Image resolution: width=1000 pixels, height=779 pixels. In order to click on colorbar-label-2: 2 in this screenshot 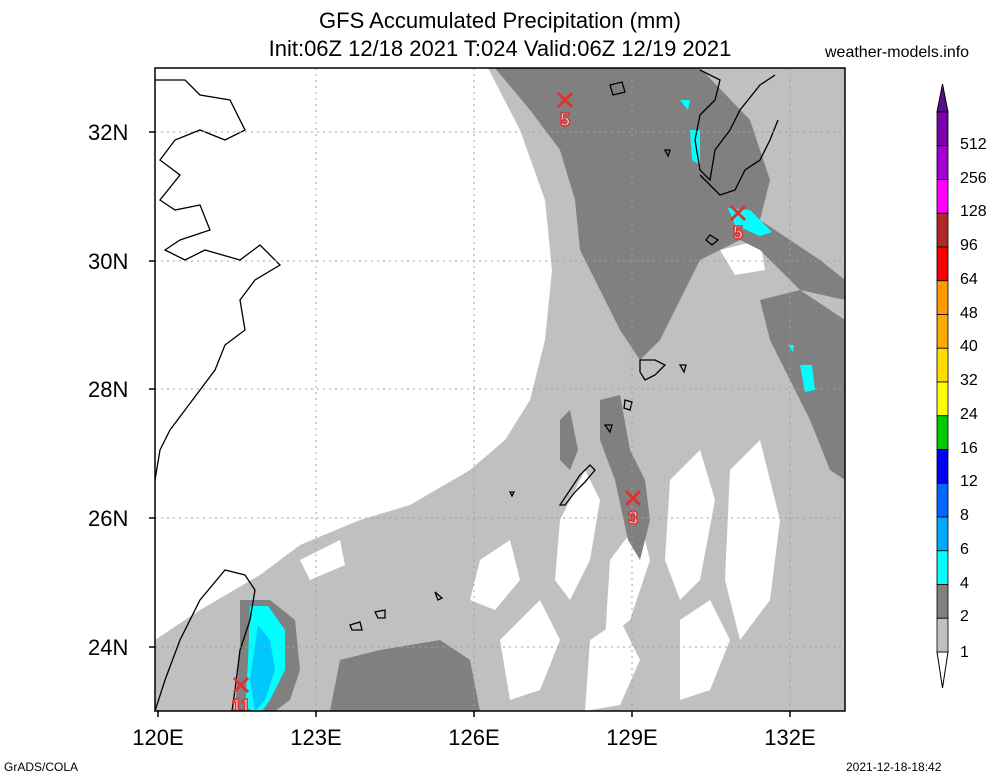, I will do `click(964, 617)`.